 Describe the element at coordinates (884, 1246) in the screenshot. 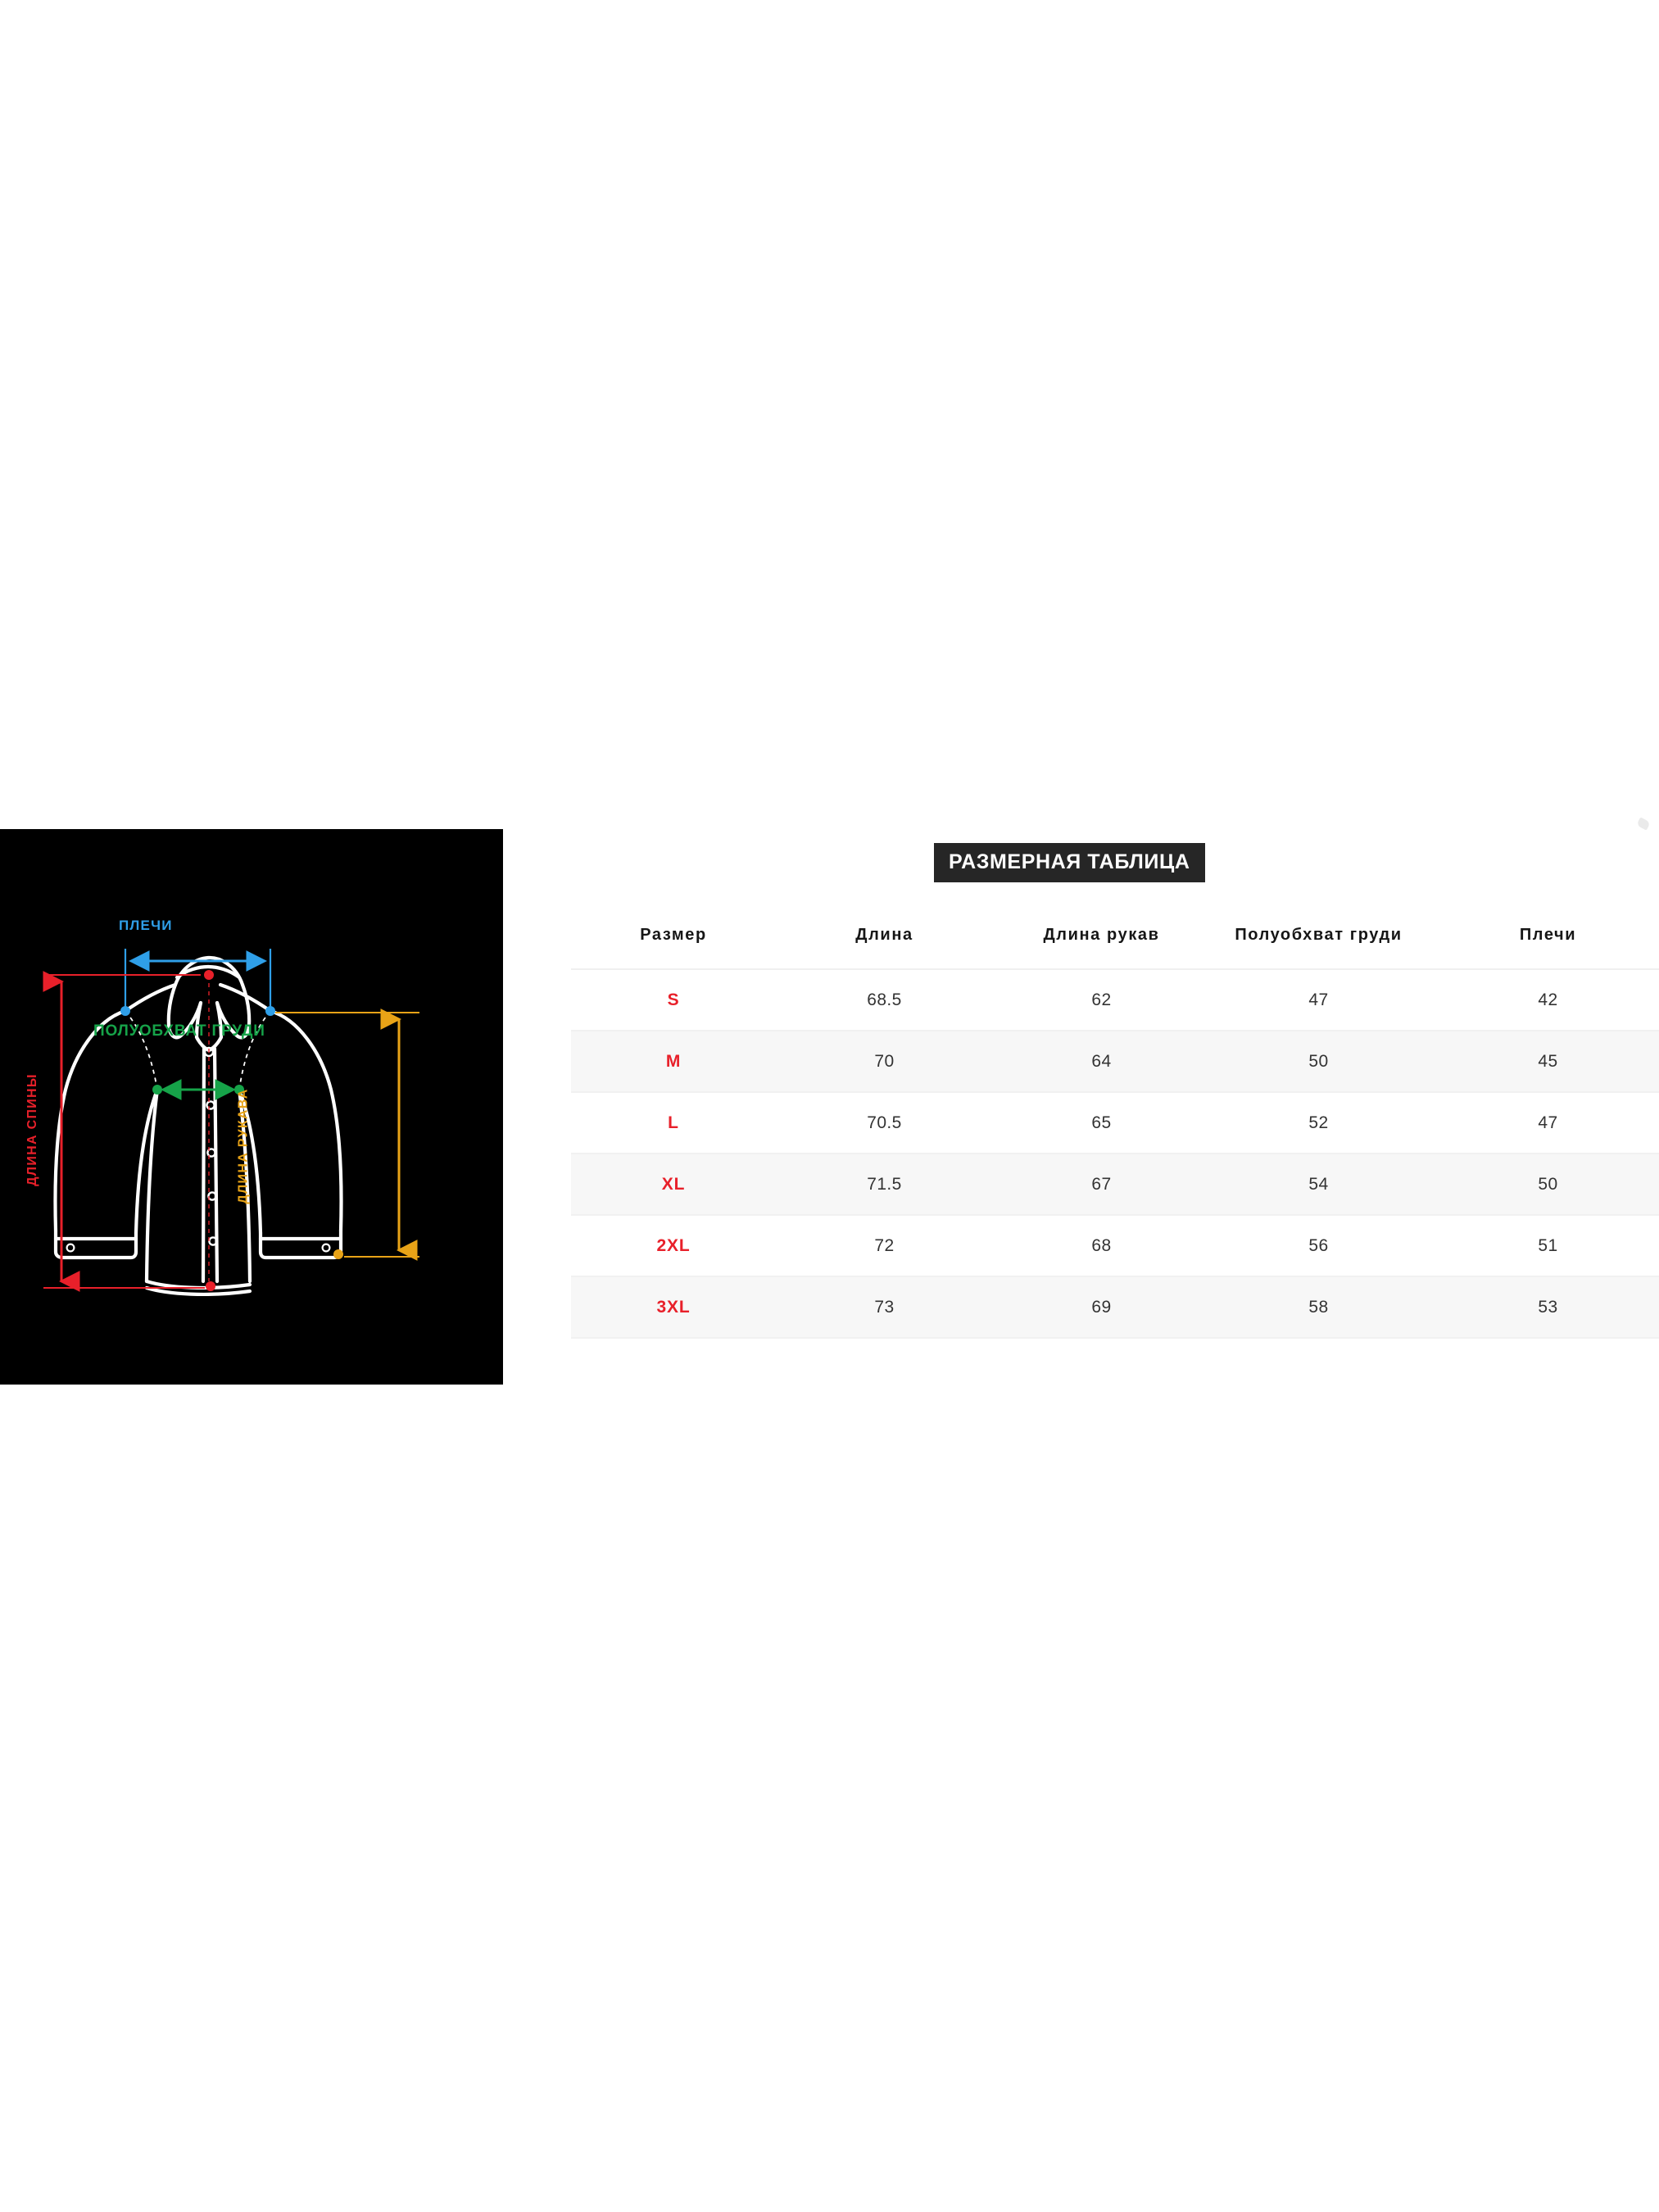

I see `cell-length: 72` at that location.